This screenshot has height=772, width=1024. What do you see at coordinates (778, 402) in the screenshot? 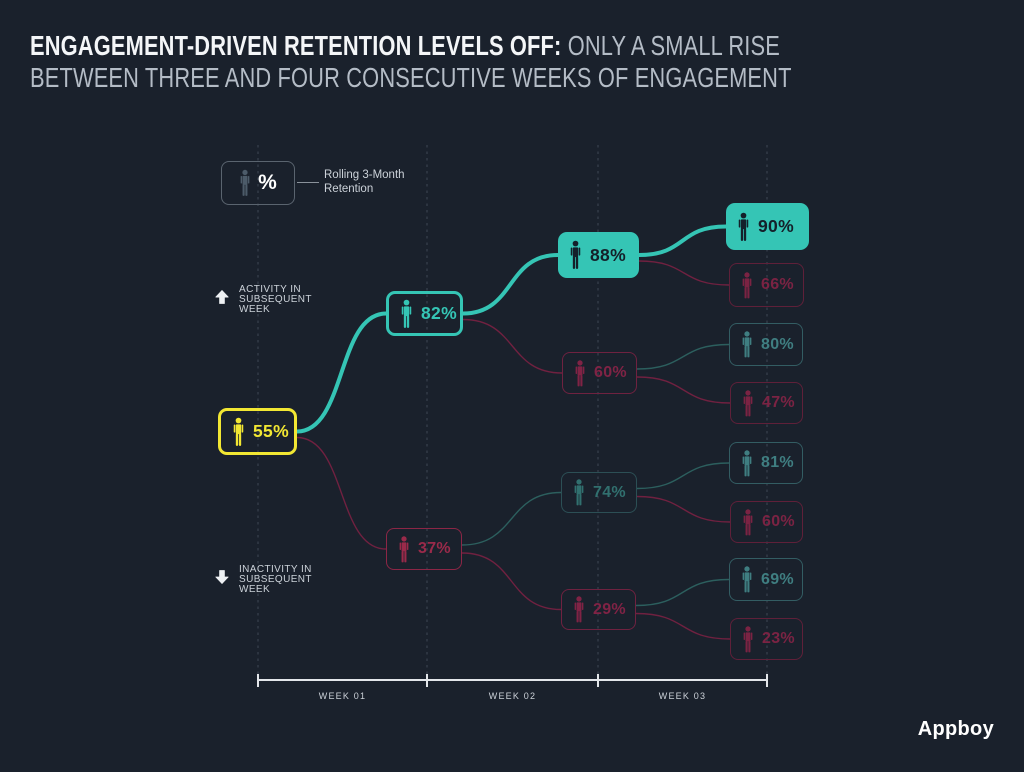
I see `retention-value: 47%` at bounding box center [778, 402].